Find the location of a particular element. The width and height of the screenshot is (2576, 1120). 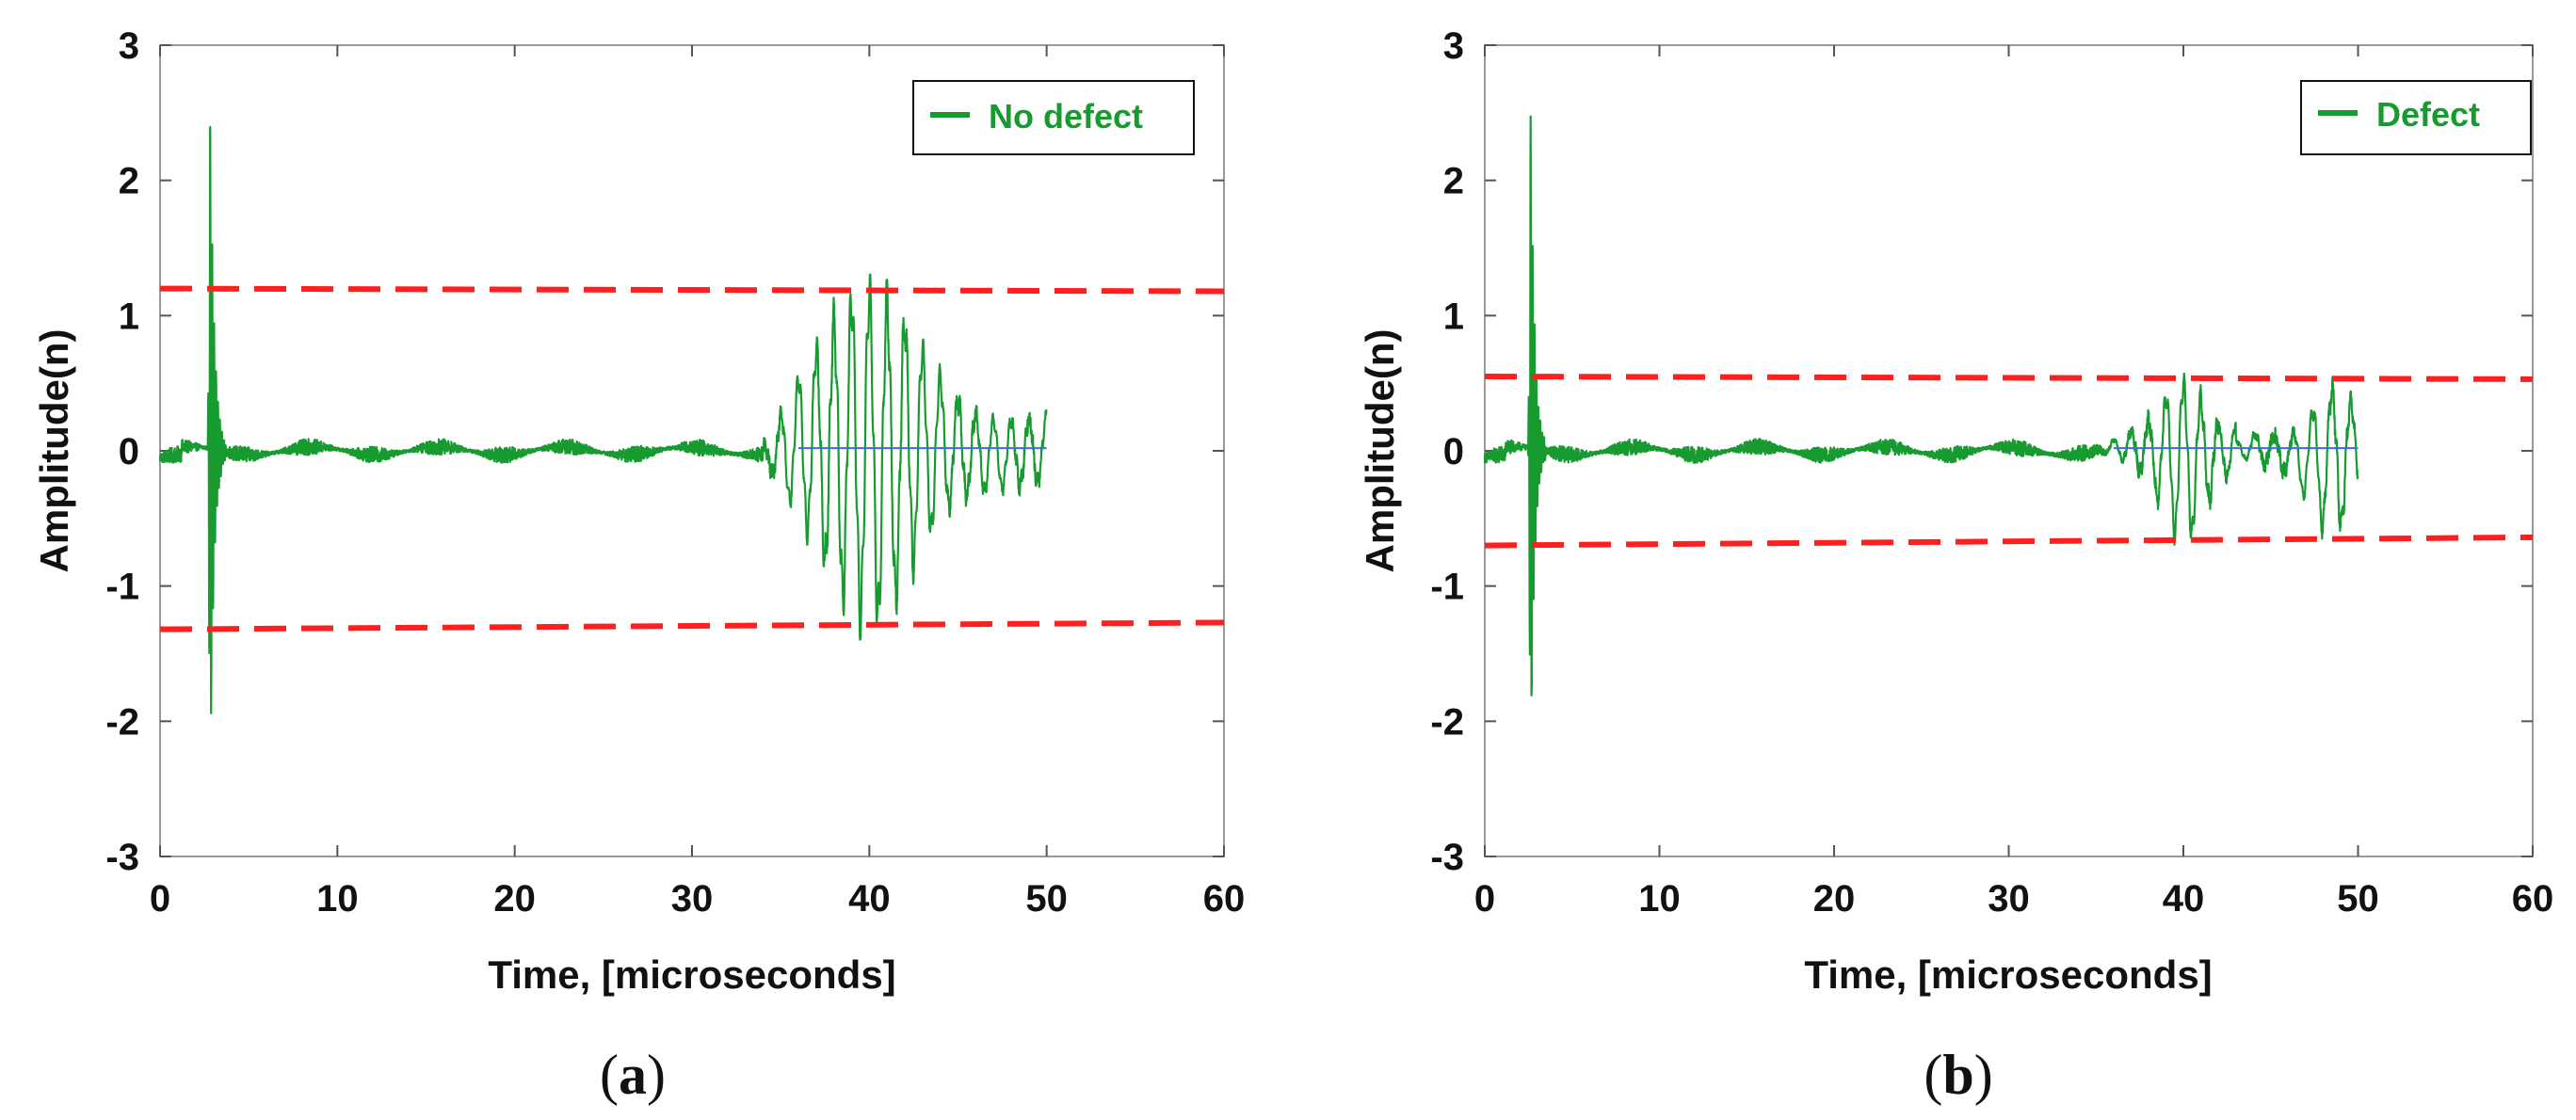

legend-label: Defect is located at coordinates (2428, 114).